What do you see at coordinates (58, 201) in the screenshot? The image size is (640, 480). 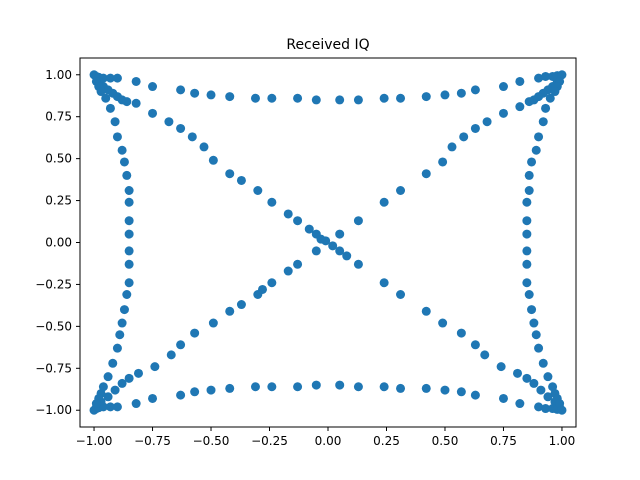 I see `y-tick-label: 0.25` at bounding box center [58, 201].